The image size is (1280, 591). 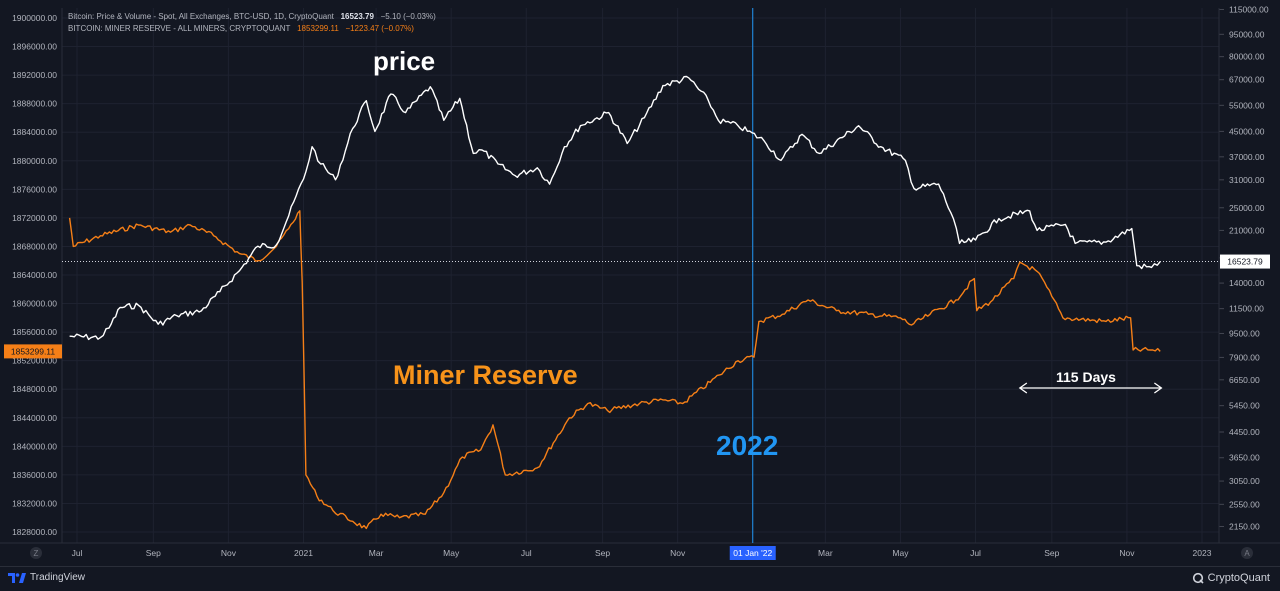 I want to click on cryptoquant-label: CryptoQuant, so click(x=1238, y=578).